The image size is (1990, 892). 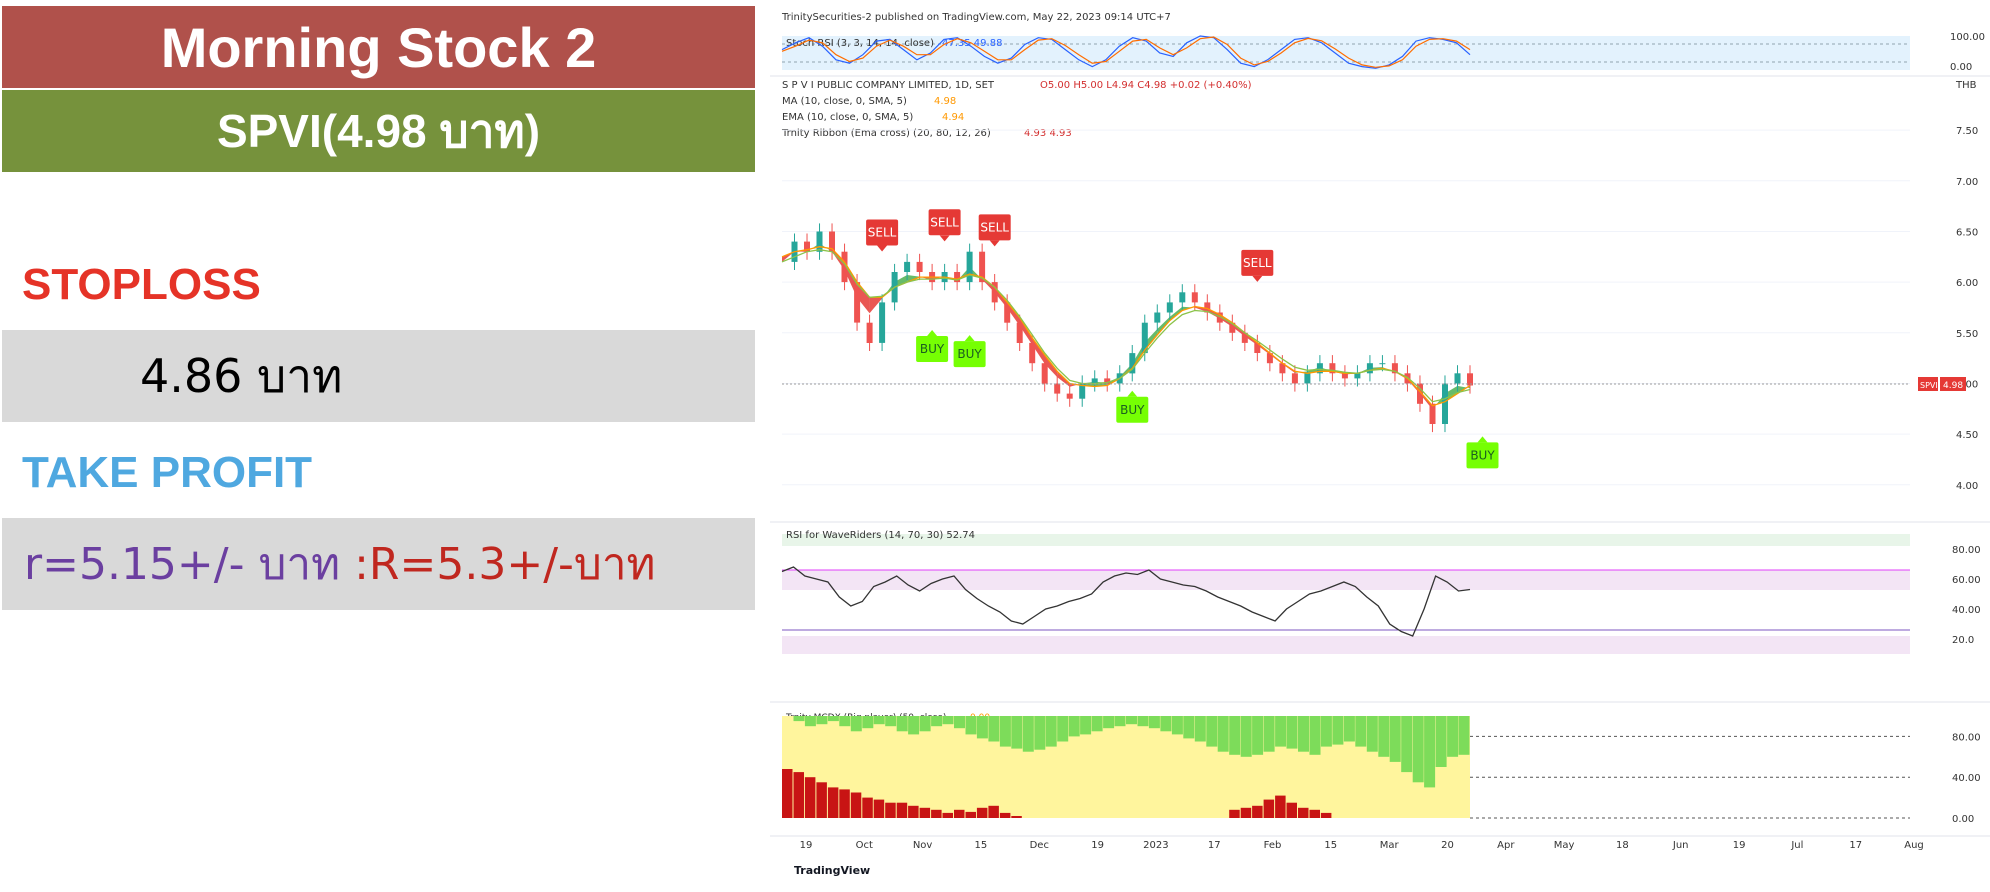 What do you see at coordinates (1346, 615) in the screenshot?
I see `rsi-zone-mid` at bounding box center [1346, 615].